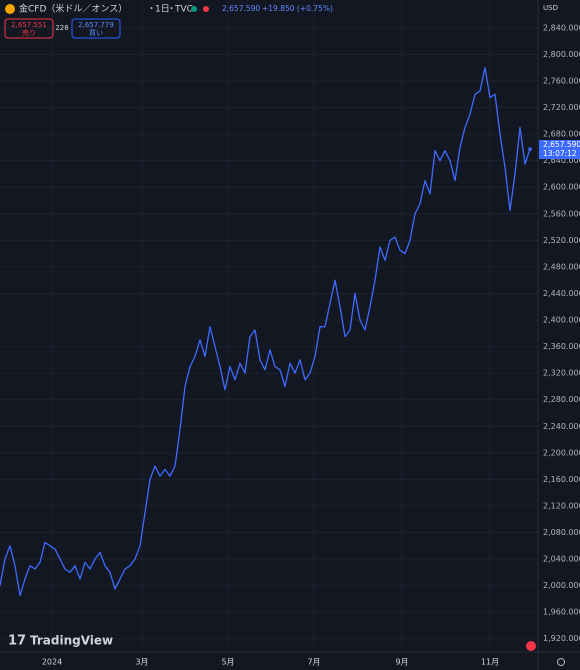  I want to click on y-tick-label: 2,760.000, so click(561, 81).